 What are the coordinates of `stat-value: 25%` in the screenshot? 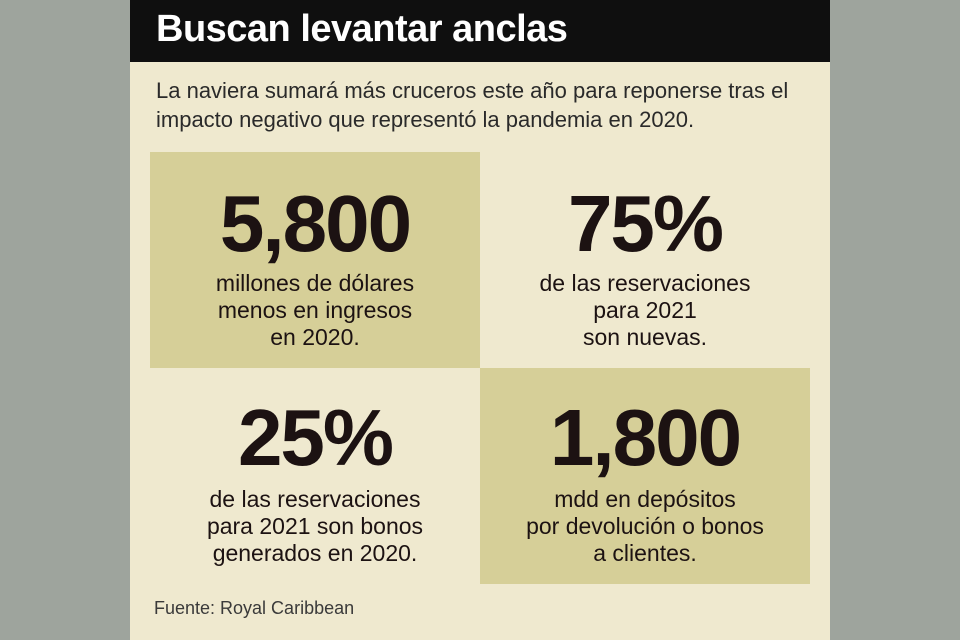 It's located at (315, 437).